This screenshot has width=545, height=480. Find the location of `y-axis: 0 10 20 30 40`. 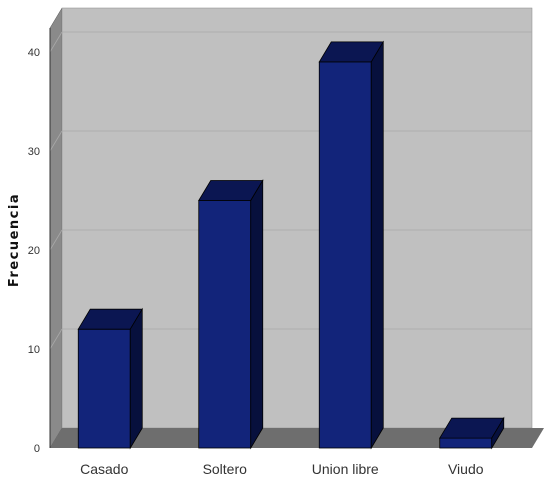

y-axis: 0 10 20 30 40 is located at coordinates (39, 241).